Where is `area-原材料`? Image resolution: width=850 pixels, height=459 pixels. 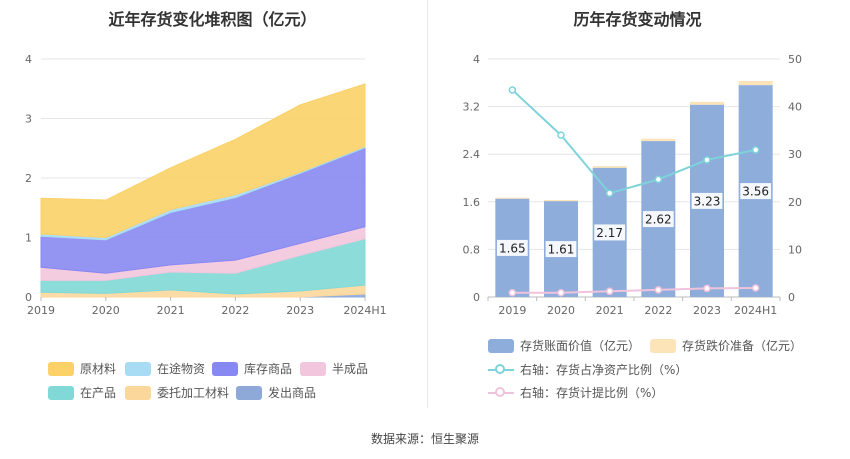 area-原材料 is located at coordinates (203, 161).